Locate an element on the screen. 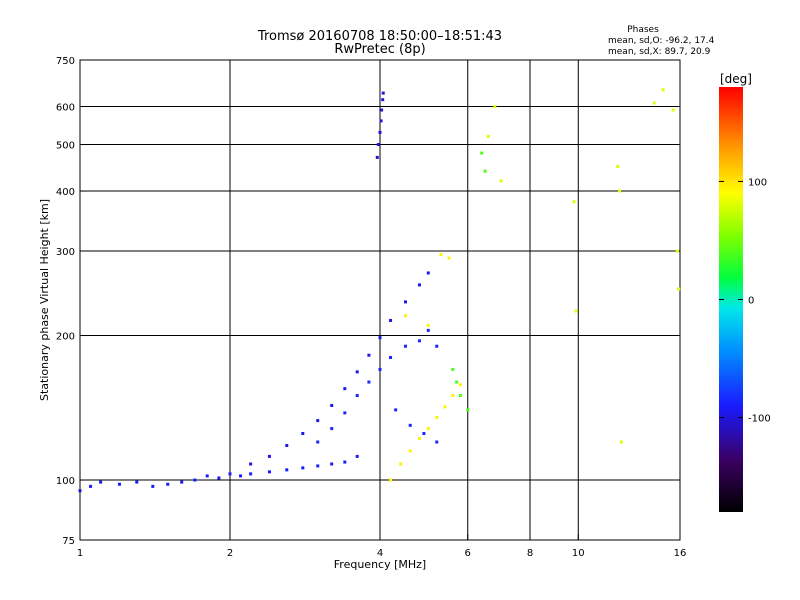 Image resolution: width=800 pixels, height=600 pixels. phases-line-x: mean, sd,X: 89.7, 20.9 is located at coordinates (659, 52).